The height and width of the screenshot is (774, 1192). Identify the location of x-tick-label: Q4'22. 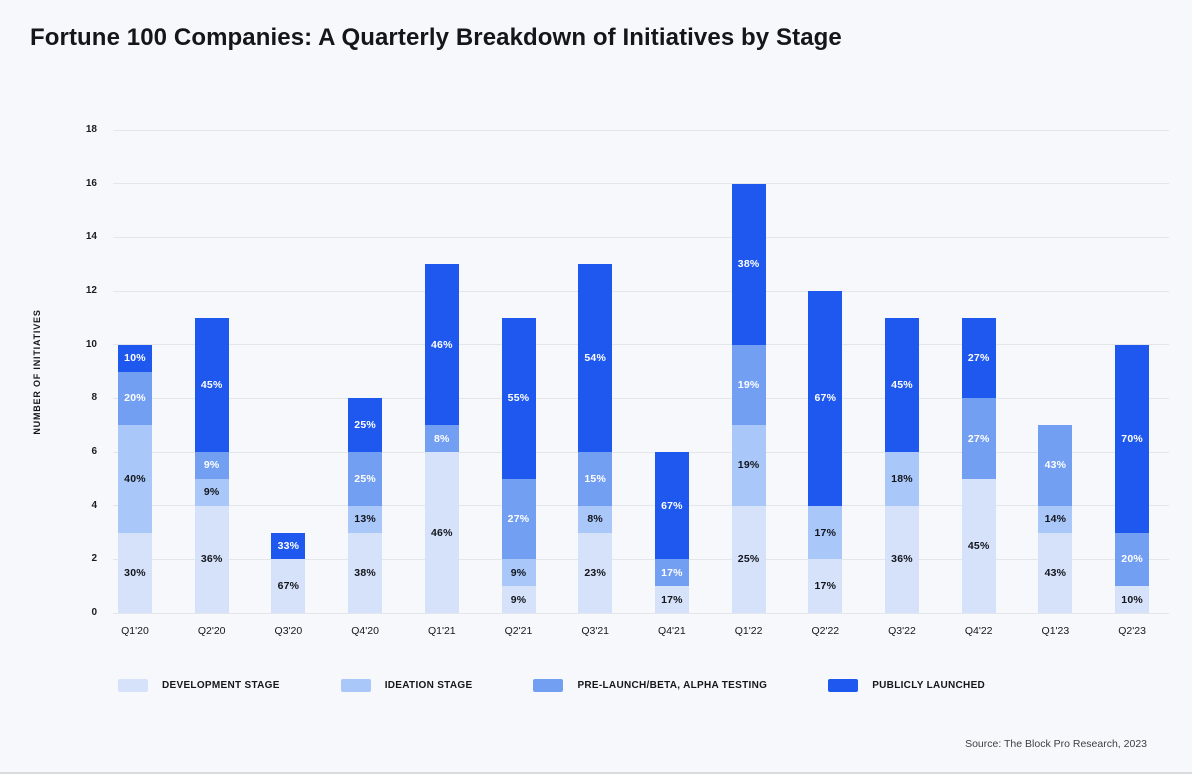
(978, 631).